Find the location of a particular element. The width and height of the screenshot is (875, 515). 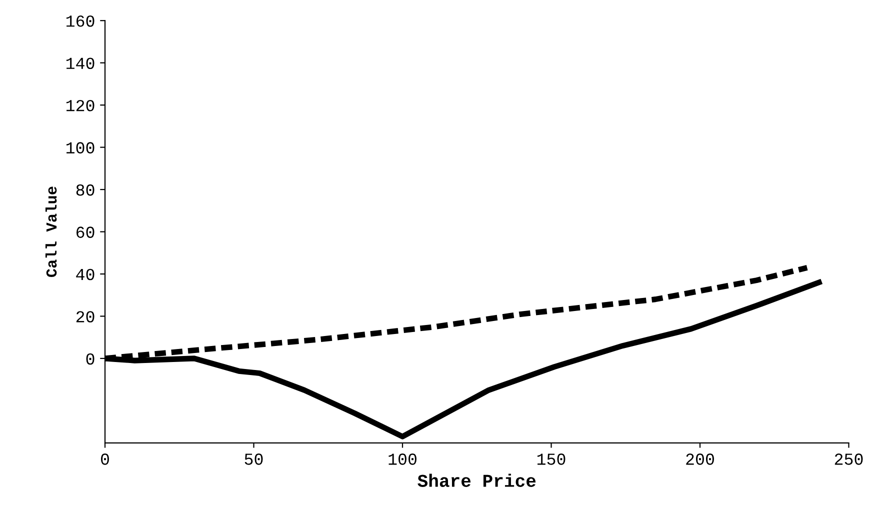

x-tick-label: 250 is located at coordinates (848, 459).